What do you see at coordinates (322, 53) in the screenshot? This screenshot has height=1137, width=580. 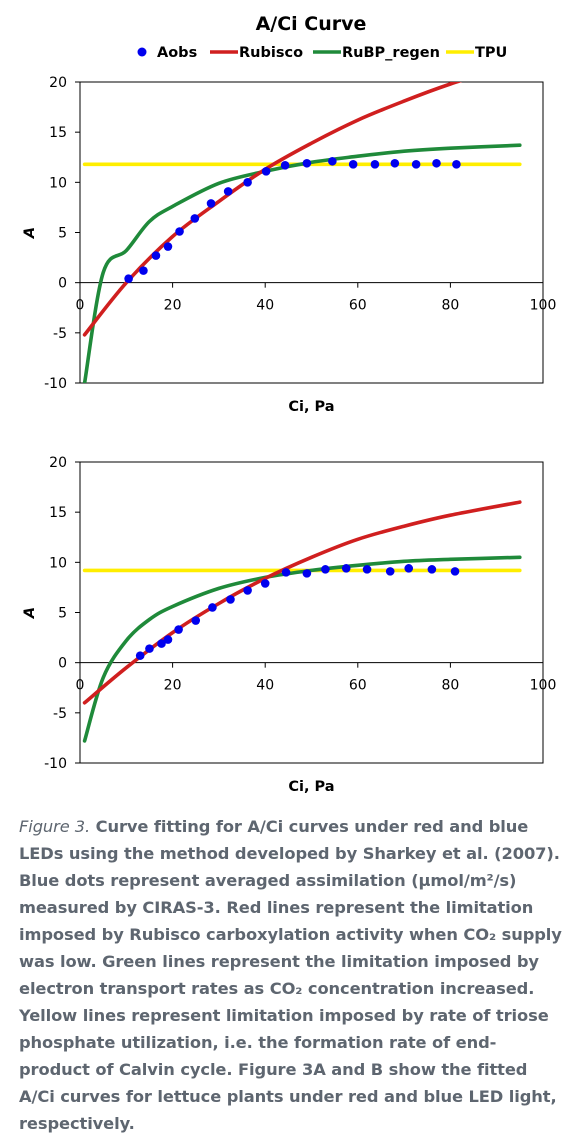 I see `legend: Aobs Rubisco RuBP_regen TPU` at bounding box center [322, 53].